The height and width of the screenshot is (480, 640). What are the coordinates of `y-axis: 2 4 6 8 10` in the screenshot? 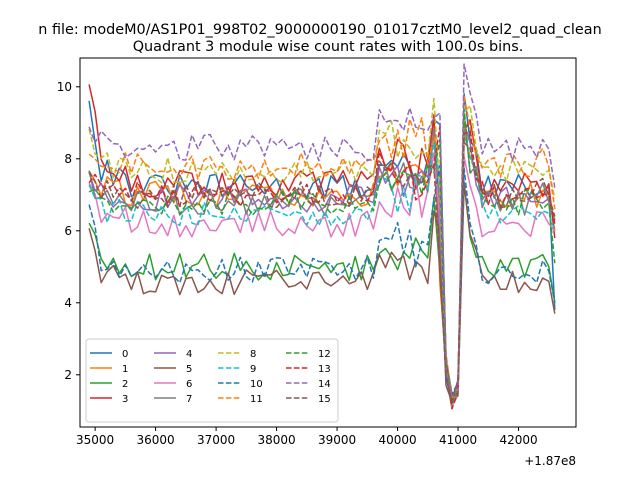 It's located at (68, 231).